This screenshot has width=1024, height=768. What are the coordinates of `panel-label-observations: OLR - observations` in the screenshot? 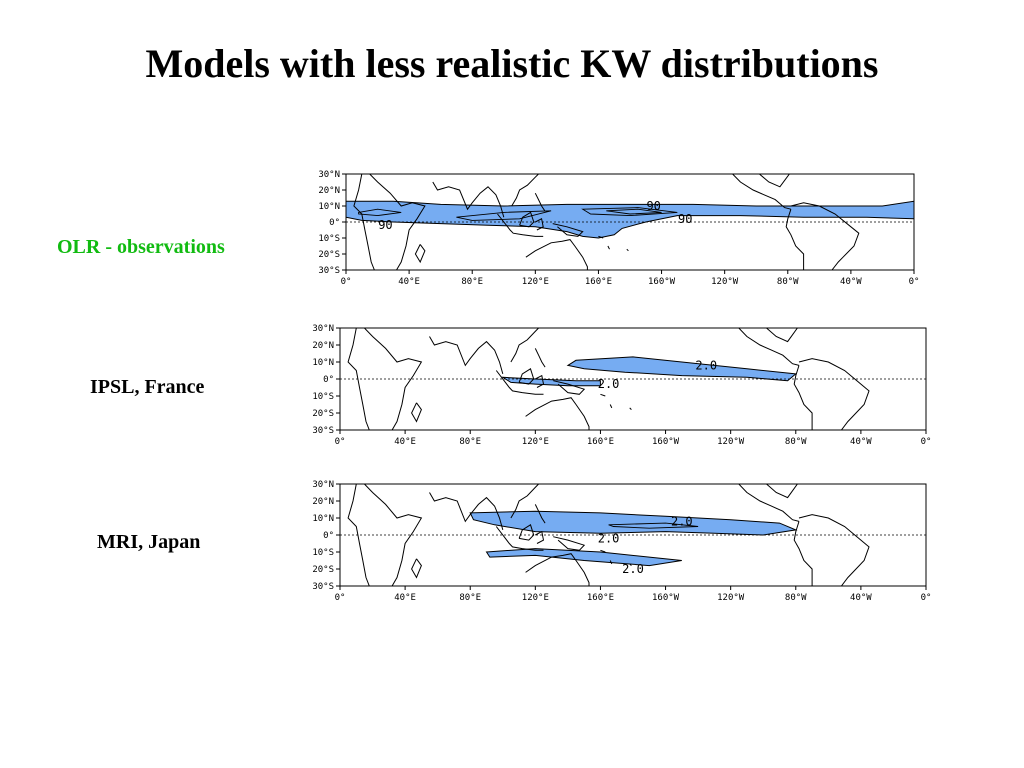 It's located at (141, 247).